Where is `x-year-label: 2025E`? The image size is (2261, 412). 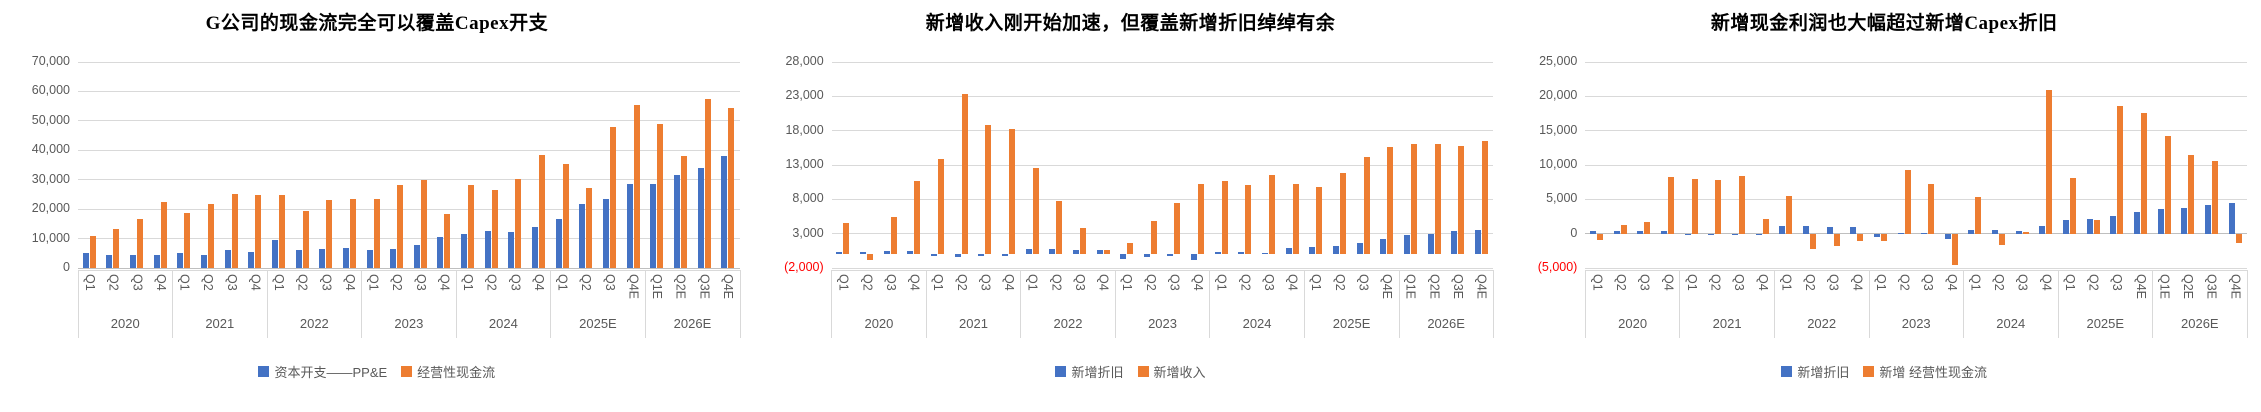
x-year-label: 2025E is located at coordinates (1351, 323).